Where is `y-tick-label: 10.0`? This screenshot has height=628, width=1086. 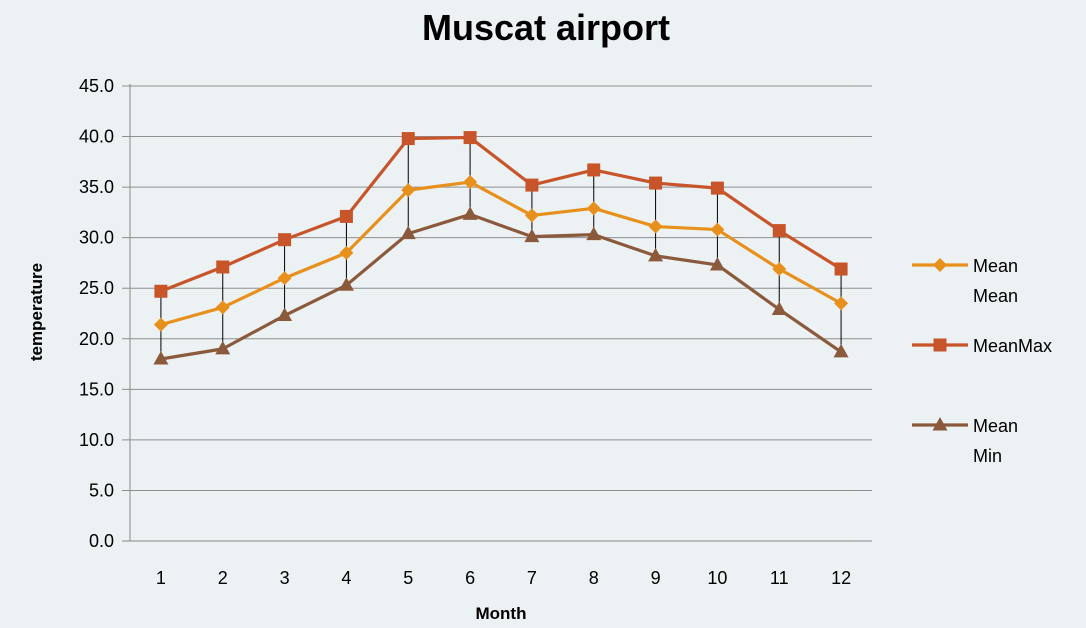
y-tick-label: 10.0 is located at coordinates (96, 440).